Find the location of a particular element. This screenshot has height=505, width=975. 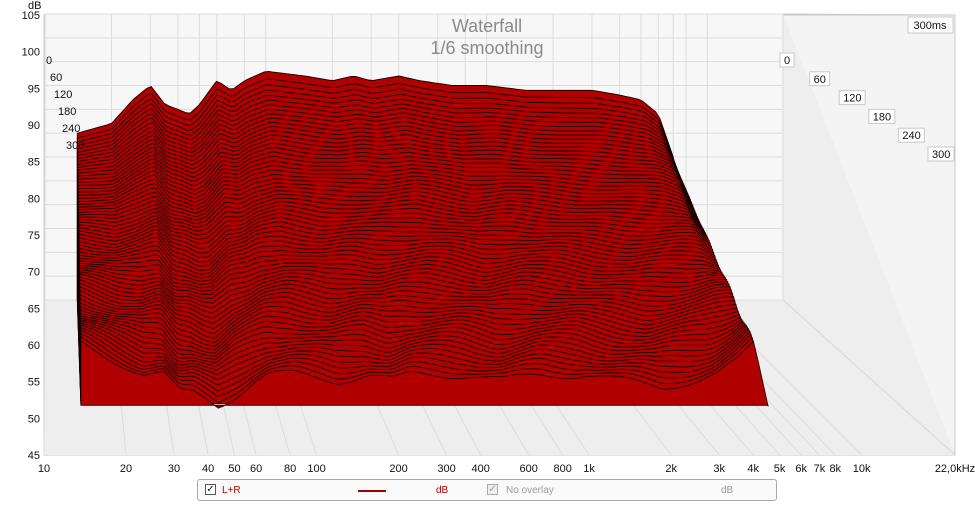

time-tick-right: 0 is located at coordinates (787, 61).